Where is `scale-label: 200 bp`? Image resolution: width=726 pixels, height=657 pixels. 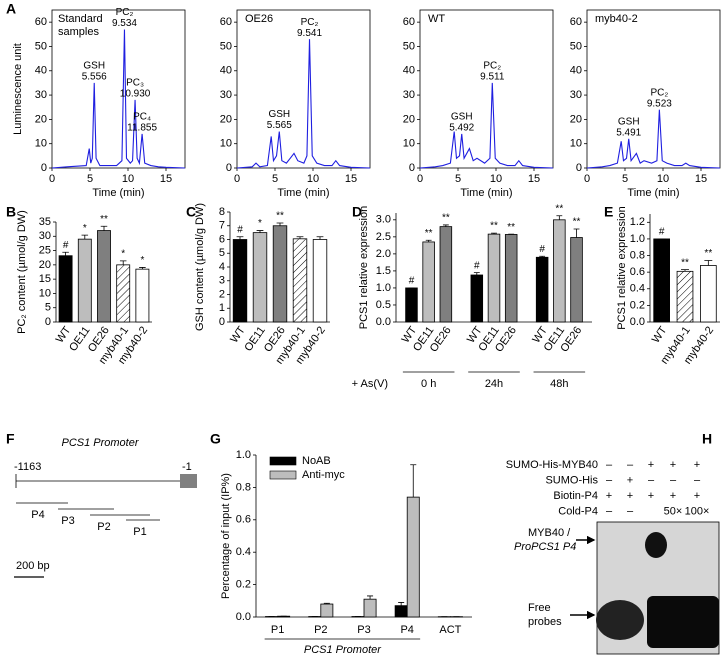 scale-label: 200 bp is located at coordinates (33, 566).